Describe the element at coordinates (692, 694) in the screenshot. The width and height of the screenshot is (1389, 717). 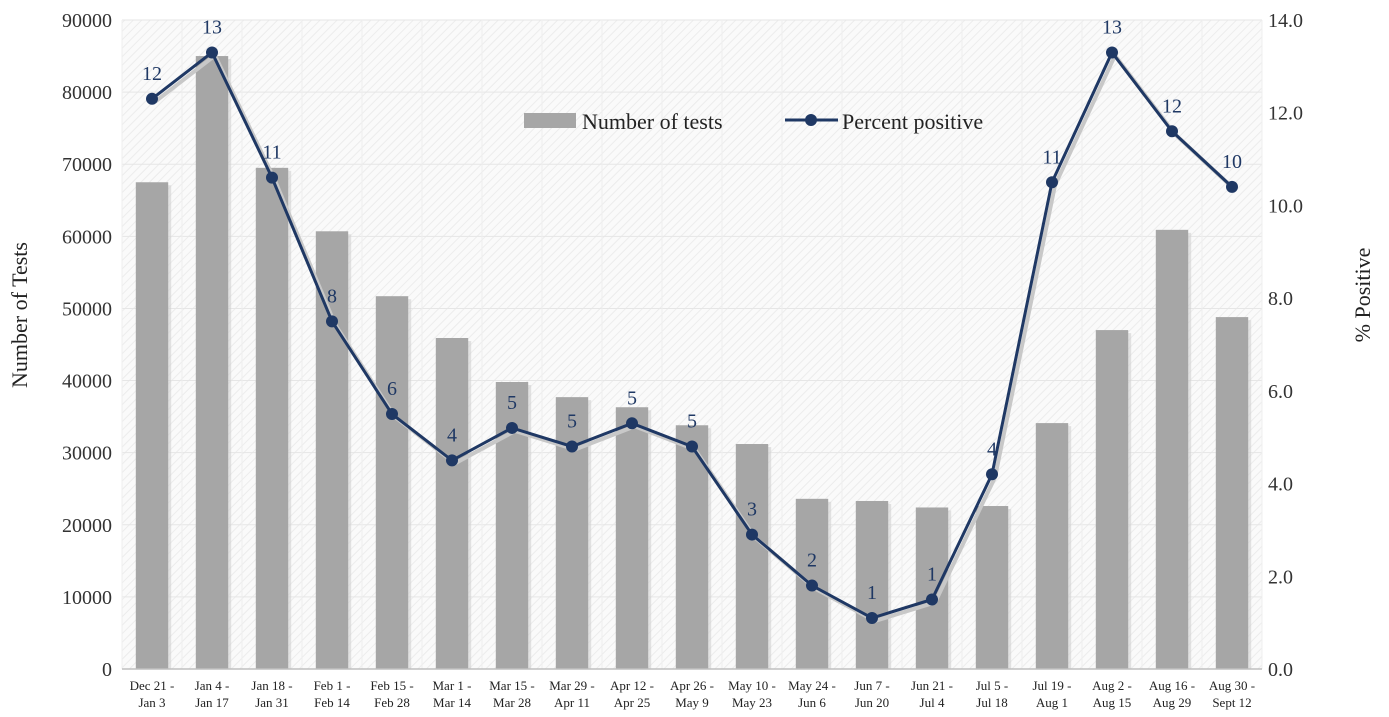
I see `category-label: Apr 26 -May 9` at that location.